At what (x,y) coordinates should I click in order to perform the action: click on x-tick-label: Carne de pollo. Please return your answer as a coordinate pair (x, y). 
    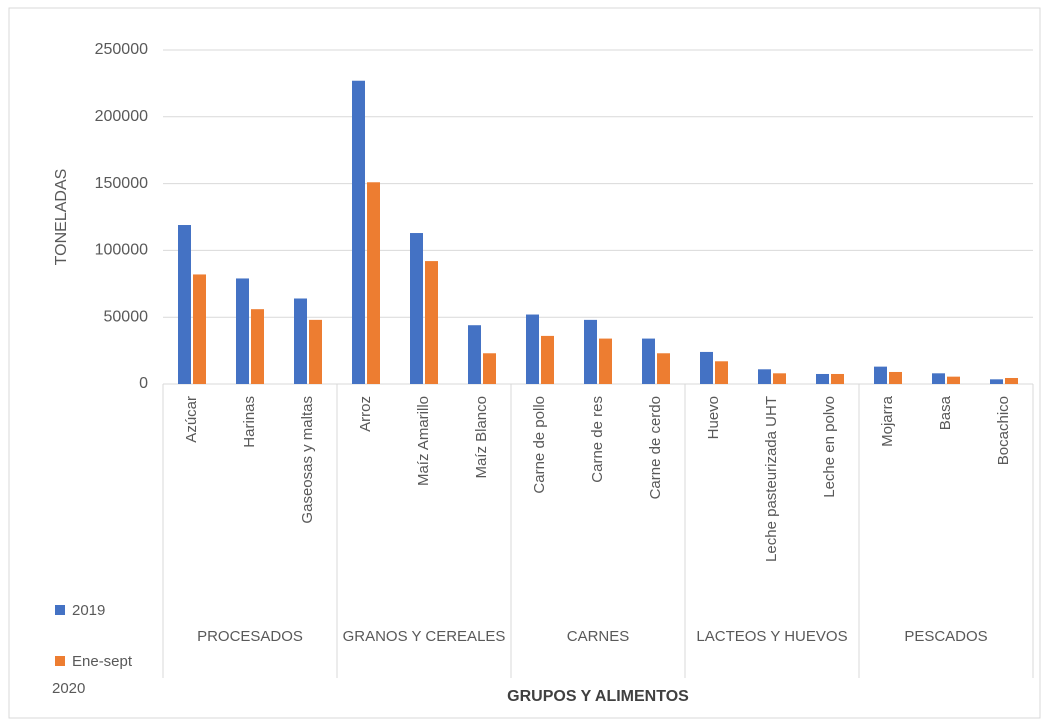
    Looking at the image, I should click on (539, 445).